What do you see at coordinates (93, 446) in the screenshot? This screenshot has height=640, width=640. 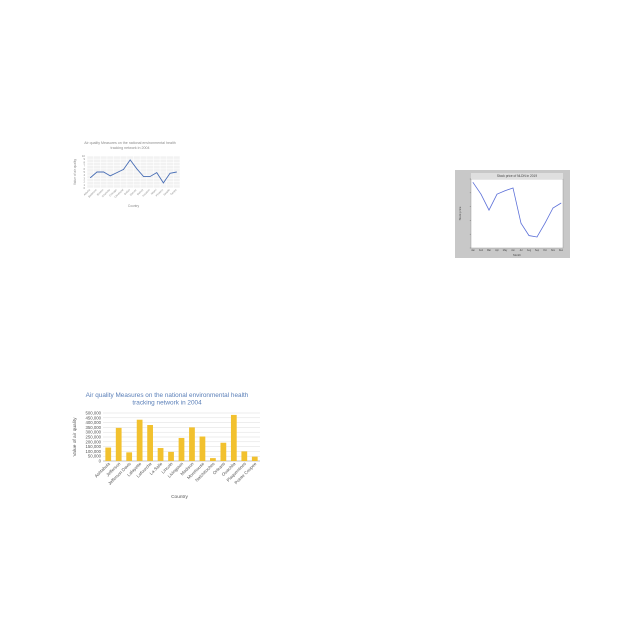 I see `y-tick-label: 150,000` at bounding box center [93, 446].